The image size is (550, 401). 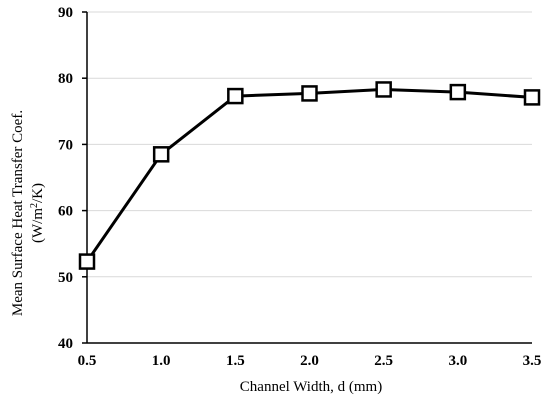 I want to click on y-axis-unit-prefix: (W/m, so click(x=38, y=225).